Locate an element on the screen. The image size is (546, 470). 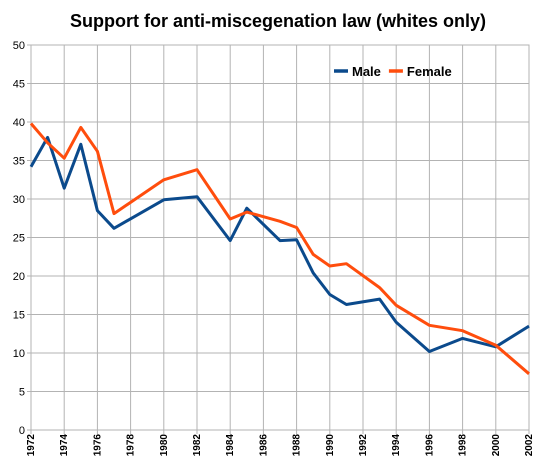
x-tick-label: 1976 is located at coordinates (97, 445).